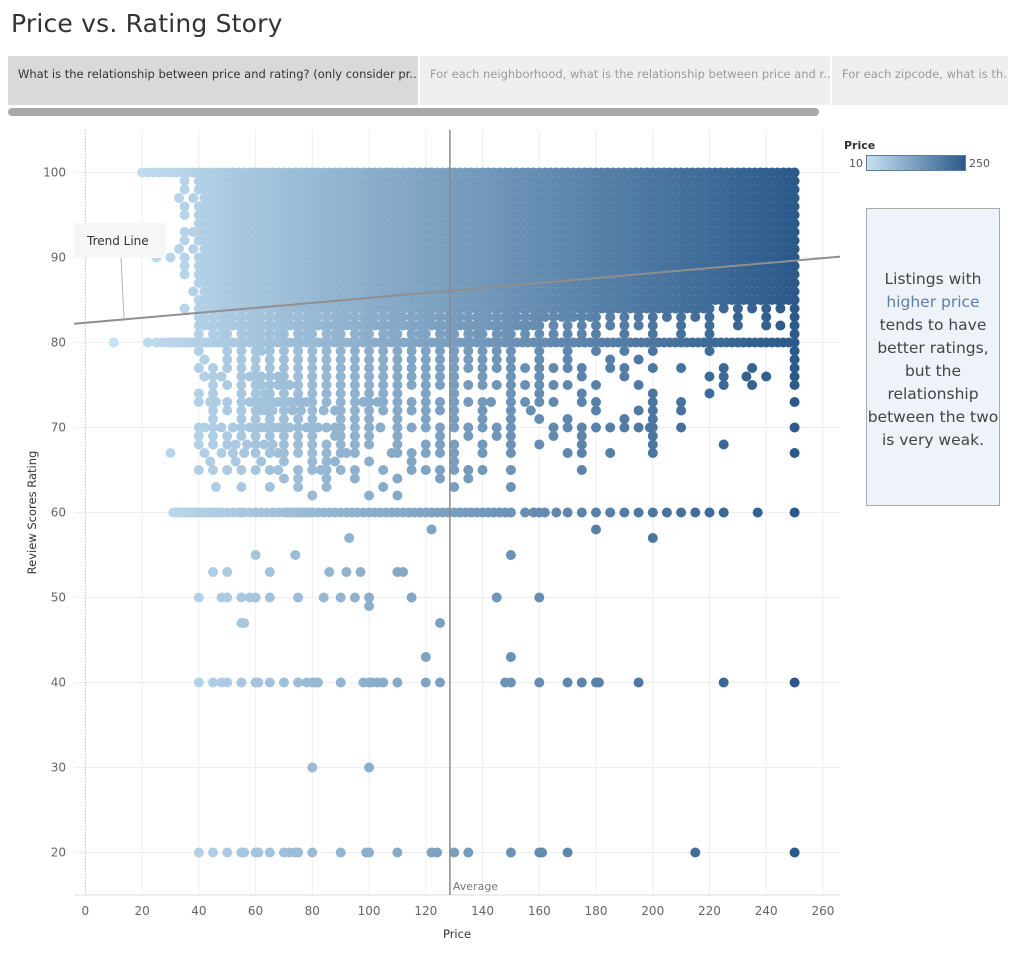 The height and width of the screenshot is (963, 1015). Describe the element at coordinates (58, 513) in the screenshot. I see `y-tick-label: 60` at that location.